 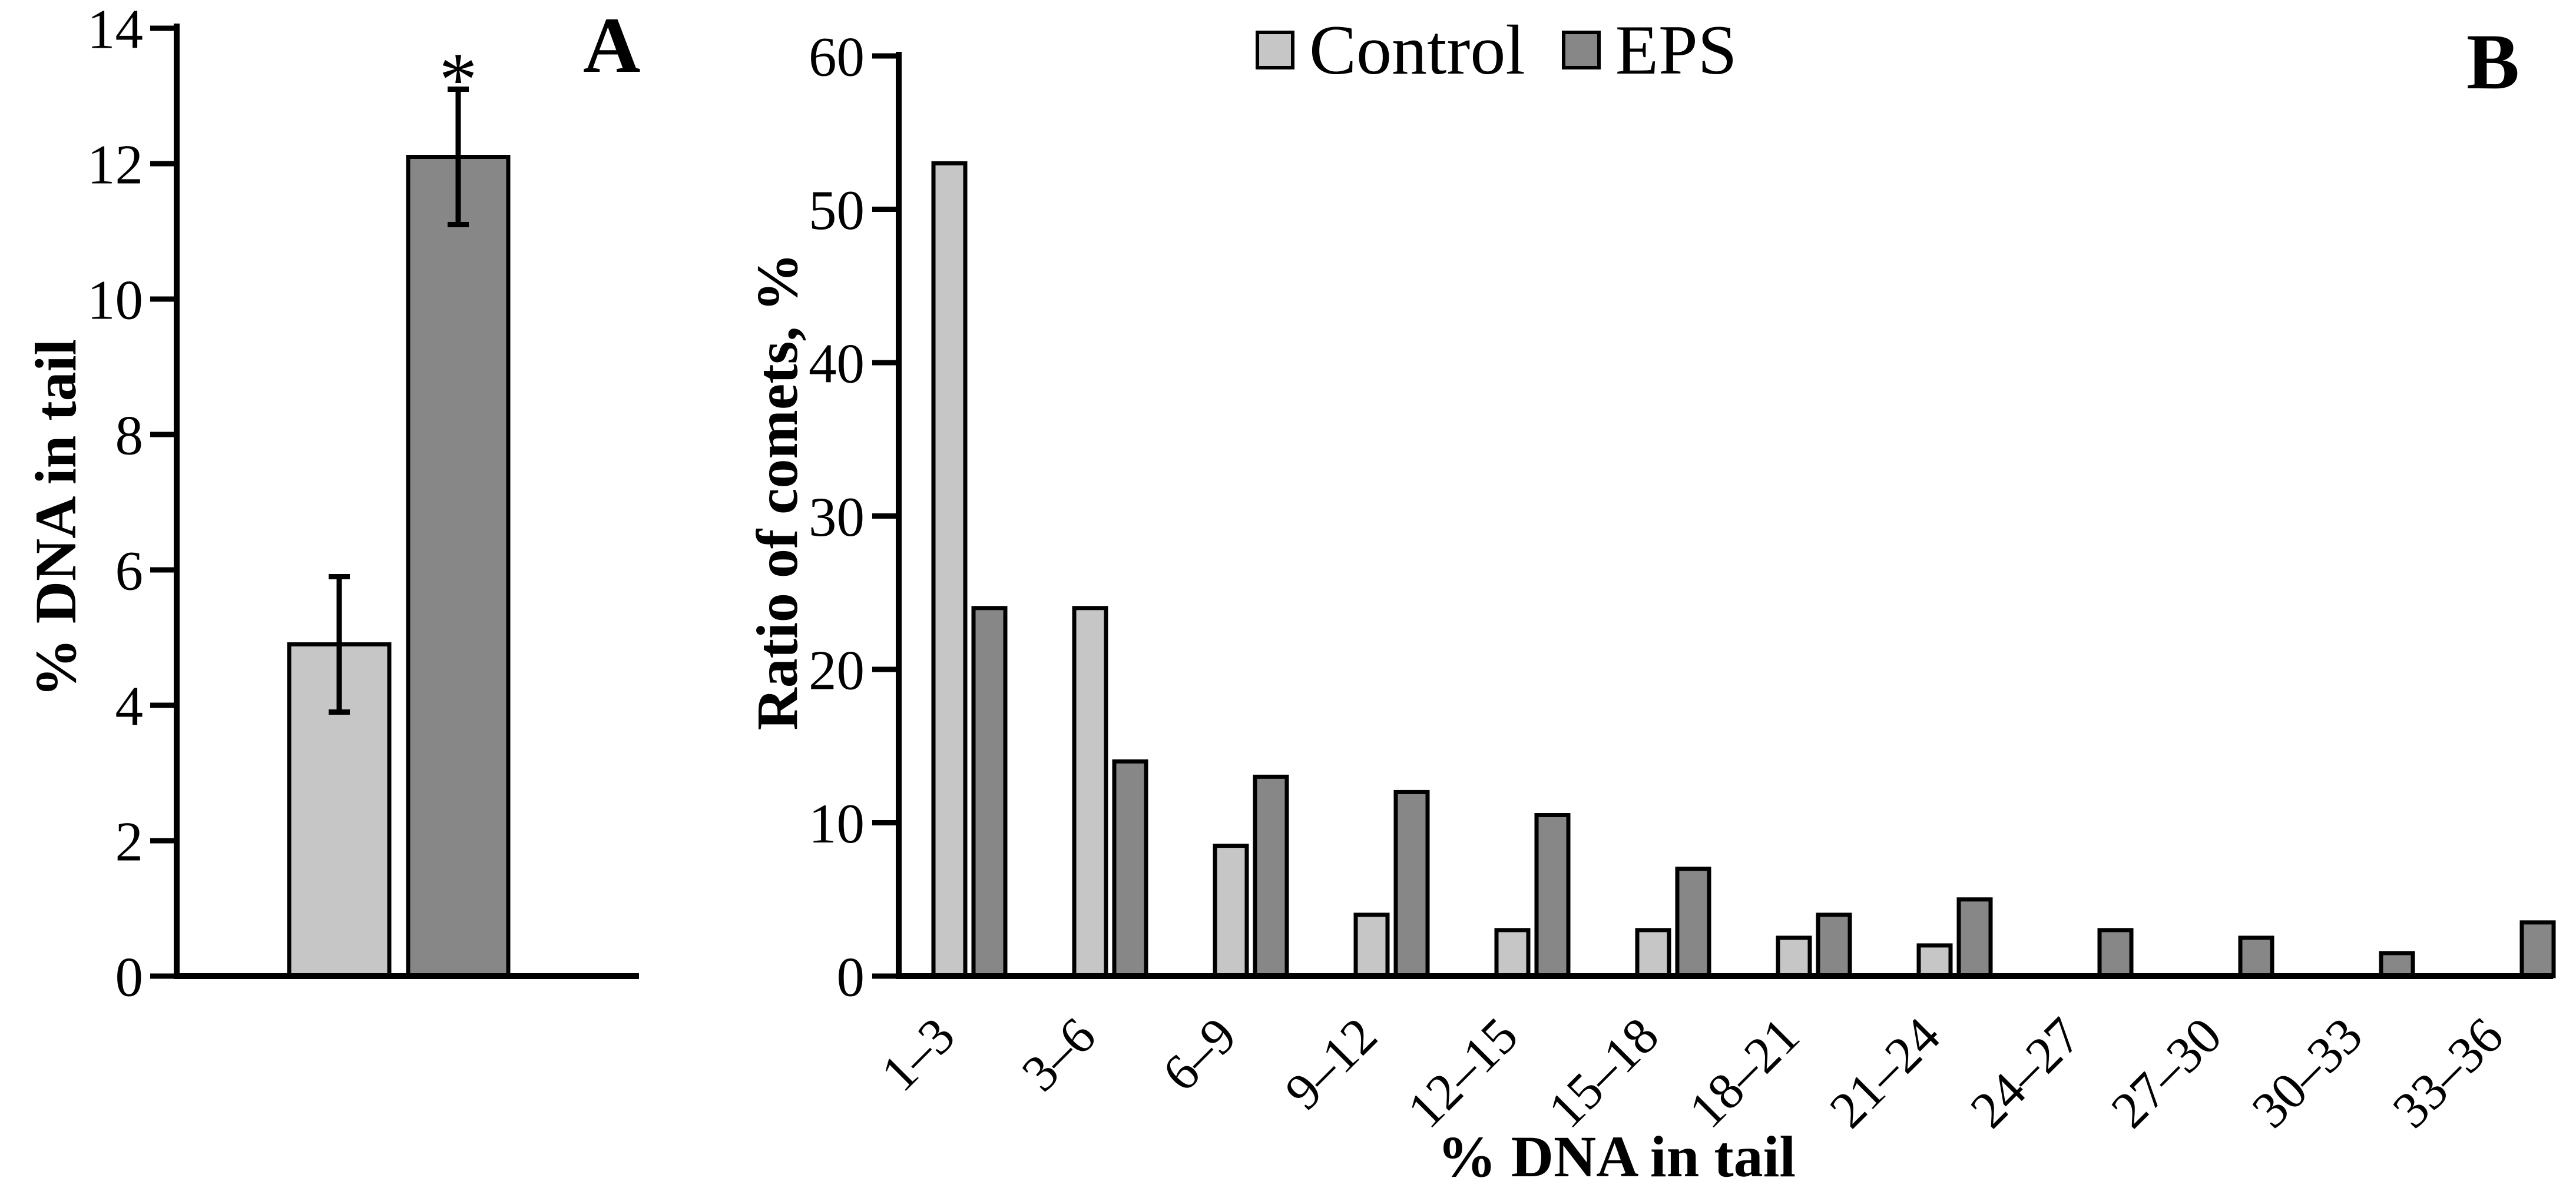 I want to click on panel-a-y-axis-title: % DNA in tail, so click(x=55, y=518).